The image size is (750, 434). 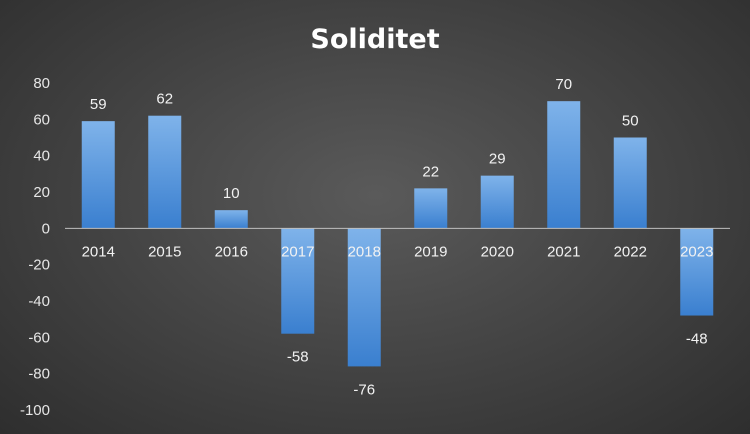 I want to click on y-tick-label: 20, so click(x=41, y=192).